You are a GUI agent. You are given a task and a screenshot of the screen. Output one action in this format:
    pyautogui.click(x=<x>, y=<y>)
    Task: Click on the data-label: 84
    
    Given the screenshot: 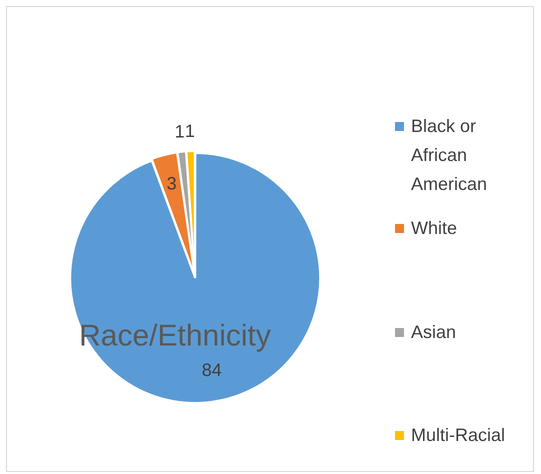 What is the action you would take?
    pyautogui.click(x=212, y=370)
    